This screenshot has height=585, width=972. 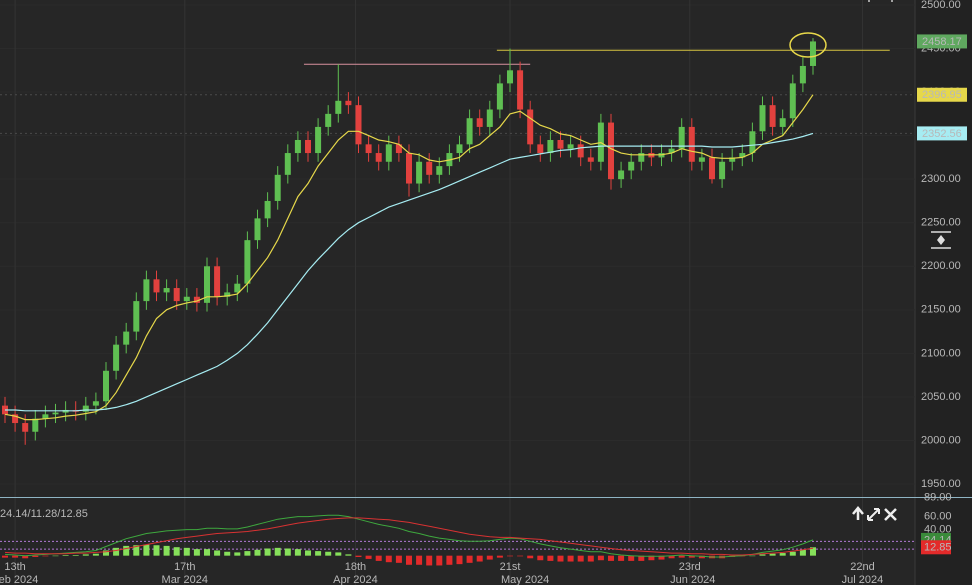 What do you see at coordinates (941, 397) in the screenshot?
I see `y-tick-label: 2050.00` at bounding box center [941, 397].